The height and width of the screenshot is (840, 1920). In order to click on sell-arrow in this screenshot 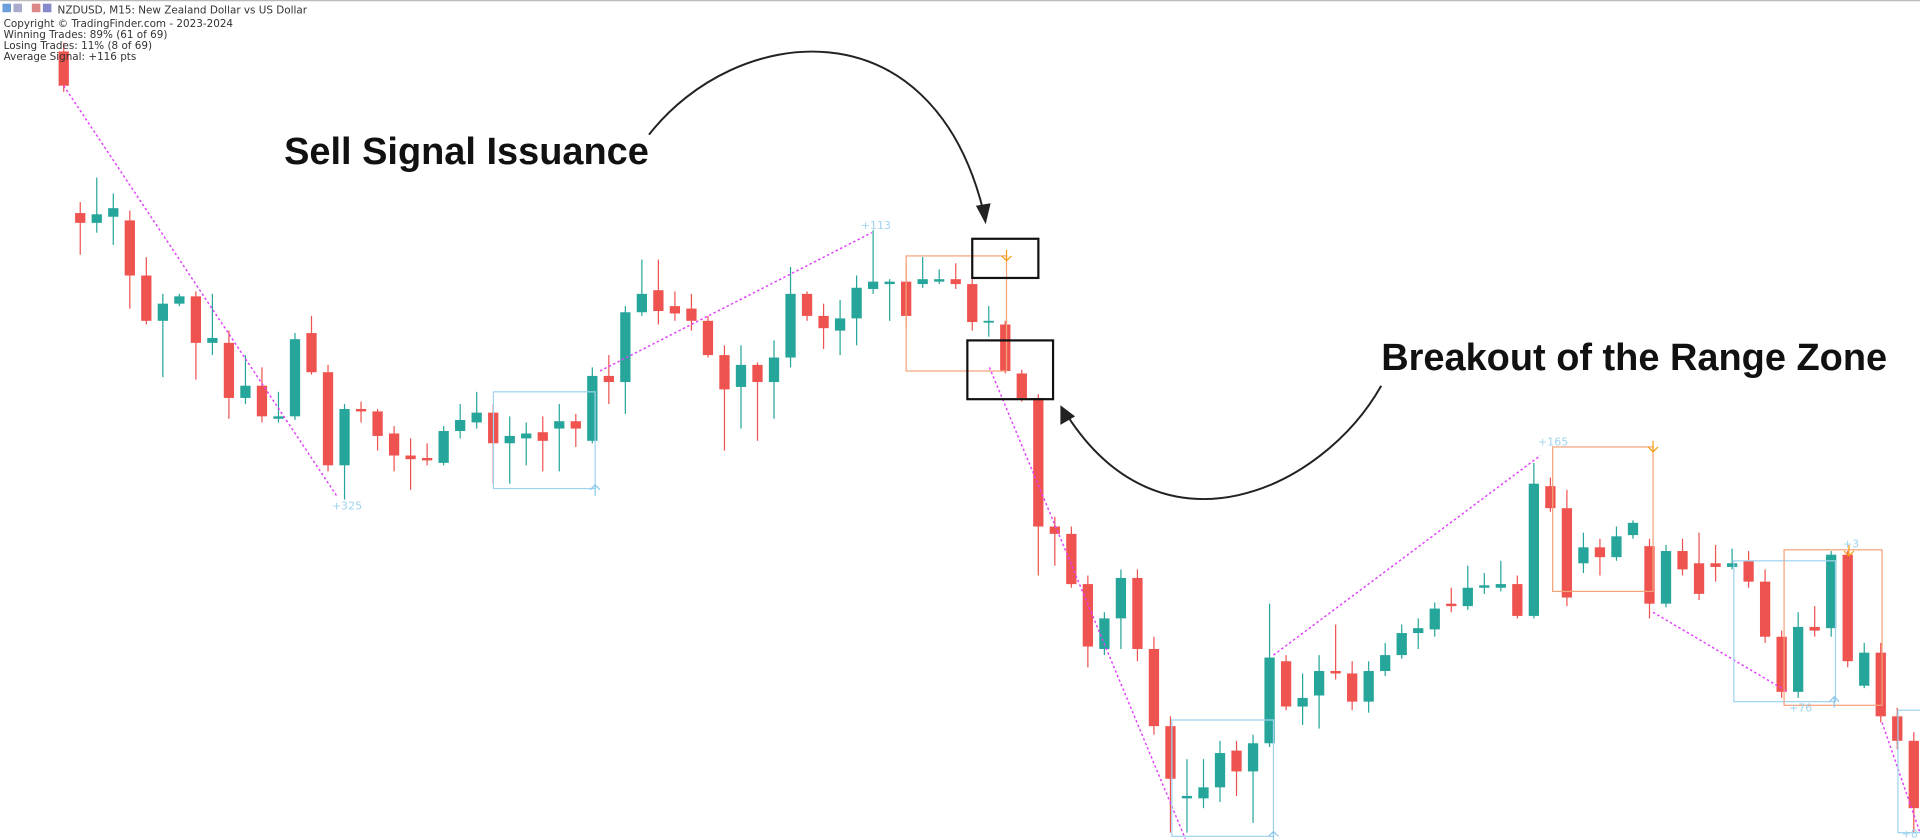, I will do `click(1849, 550)`.